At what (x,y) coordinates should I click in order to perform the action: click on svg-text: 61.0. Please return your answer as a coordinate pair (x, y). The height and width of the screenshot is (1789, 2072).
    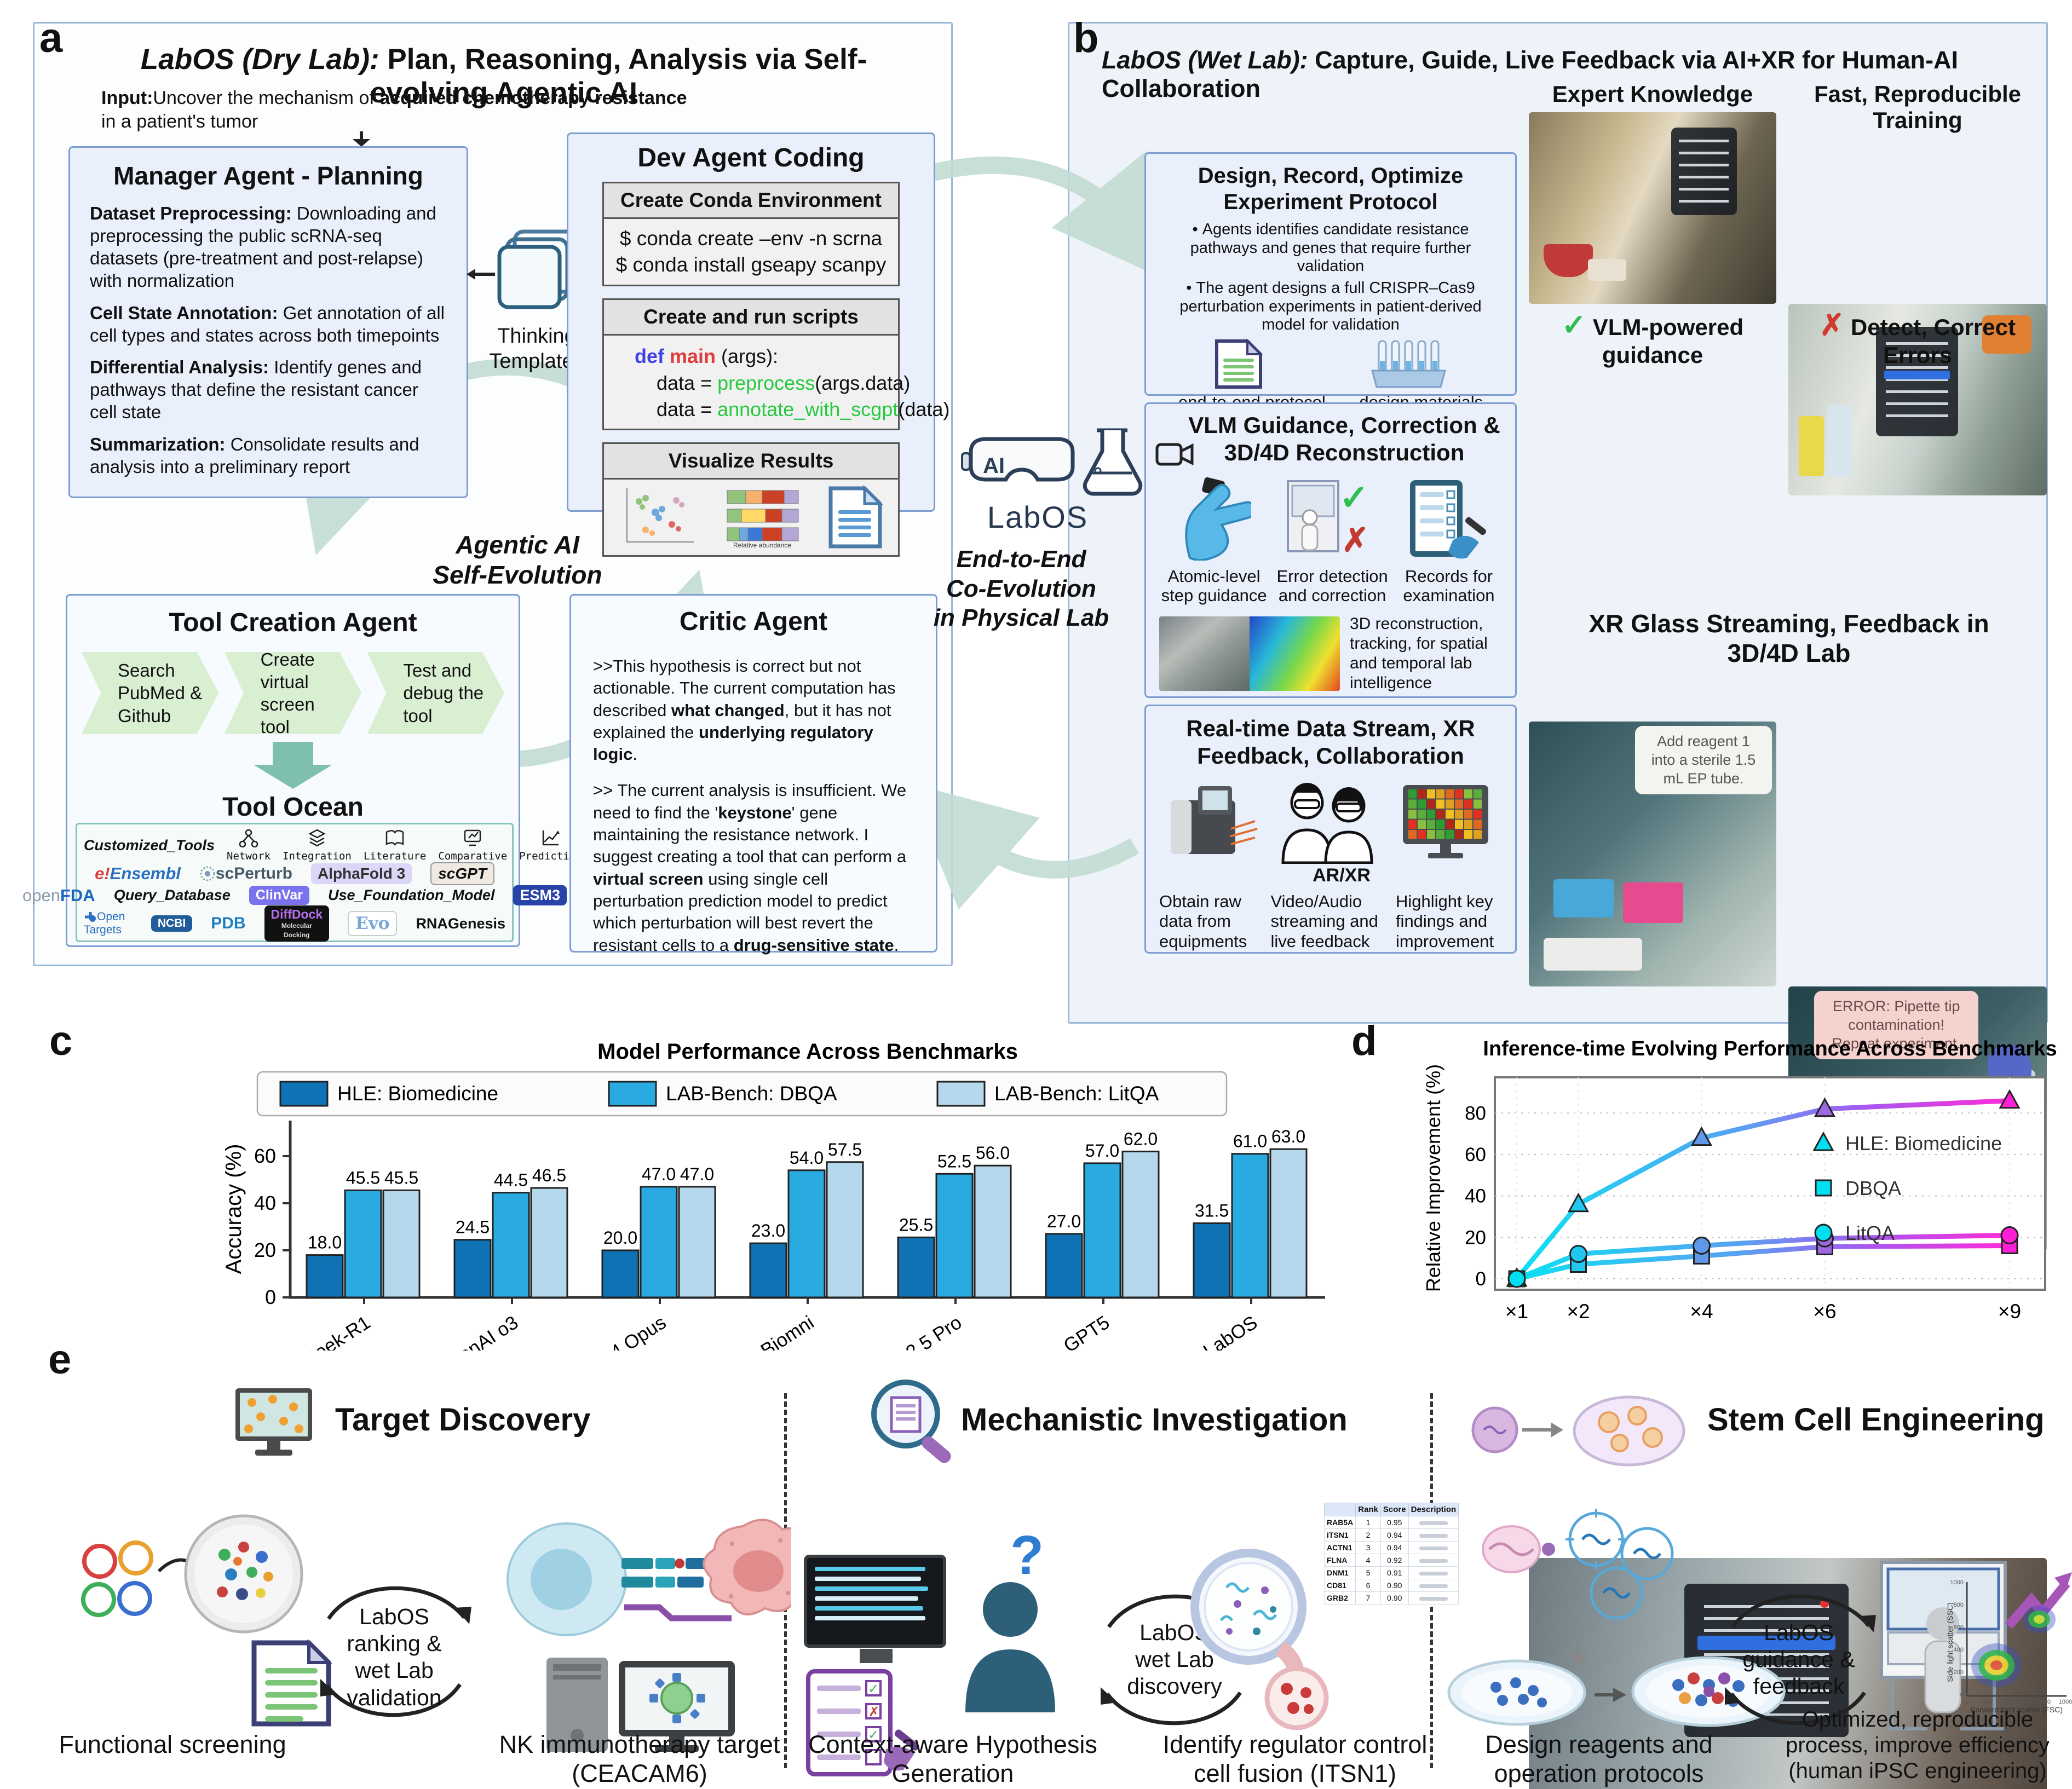
    Looking at the image, I should click on (1250, 1141).